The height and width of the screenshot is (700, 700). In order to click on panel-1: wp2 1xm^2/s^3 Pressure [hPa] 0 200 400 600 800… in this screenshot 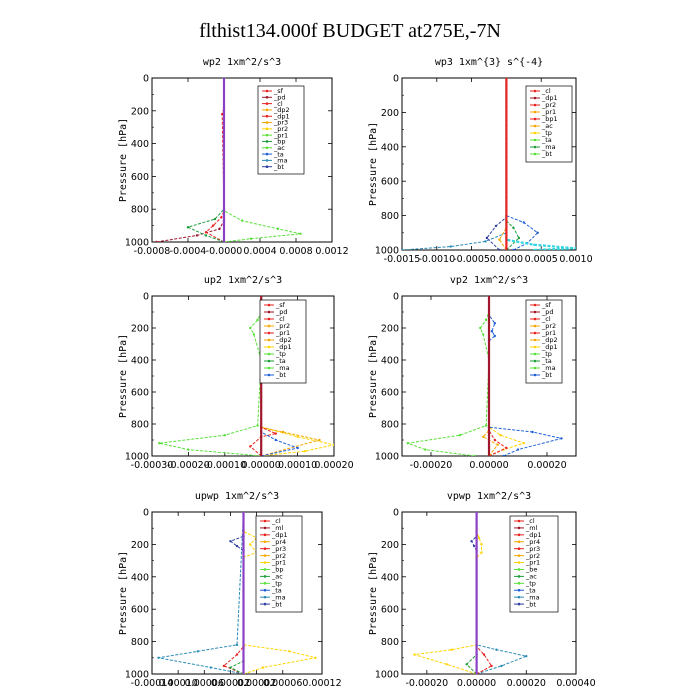, I will do `click(233, 157)`.